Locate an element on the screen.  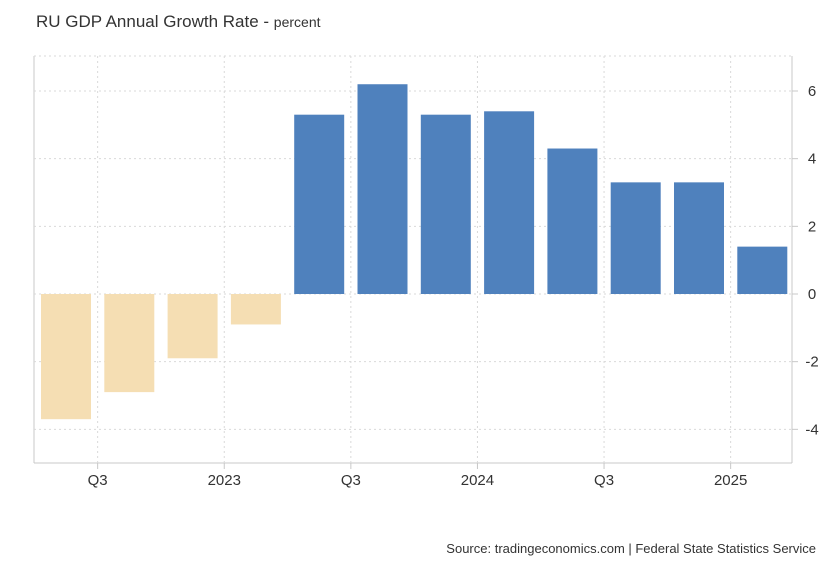
bar-q2-2022 is located at coordinates (66, 357).